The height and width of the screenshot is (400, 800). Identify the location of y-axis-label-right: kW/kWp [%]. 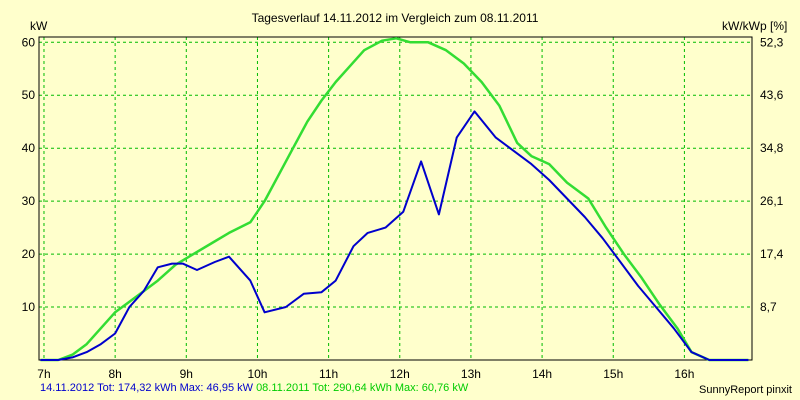
(754, 26).